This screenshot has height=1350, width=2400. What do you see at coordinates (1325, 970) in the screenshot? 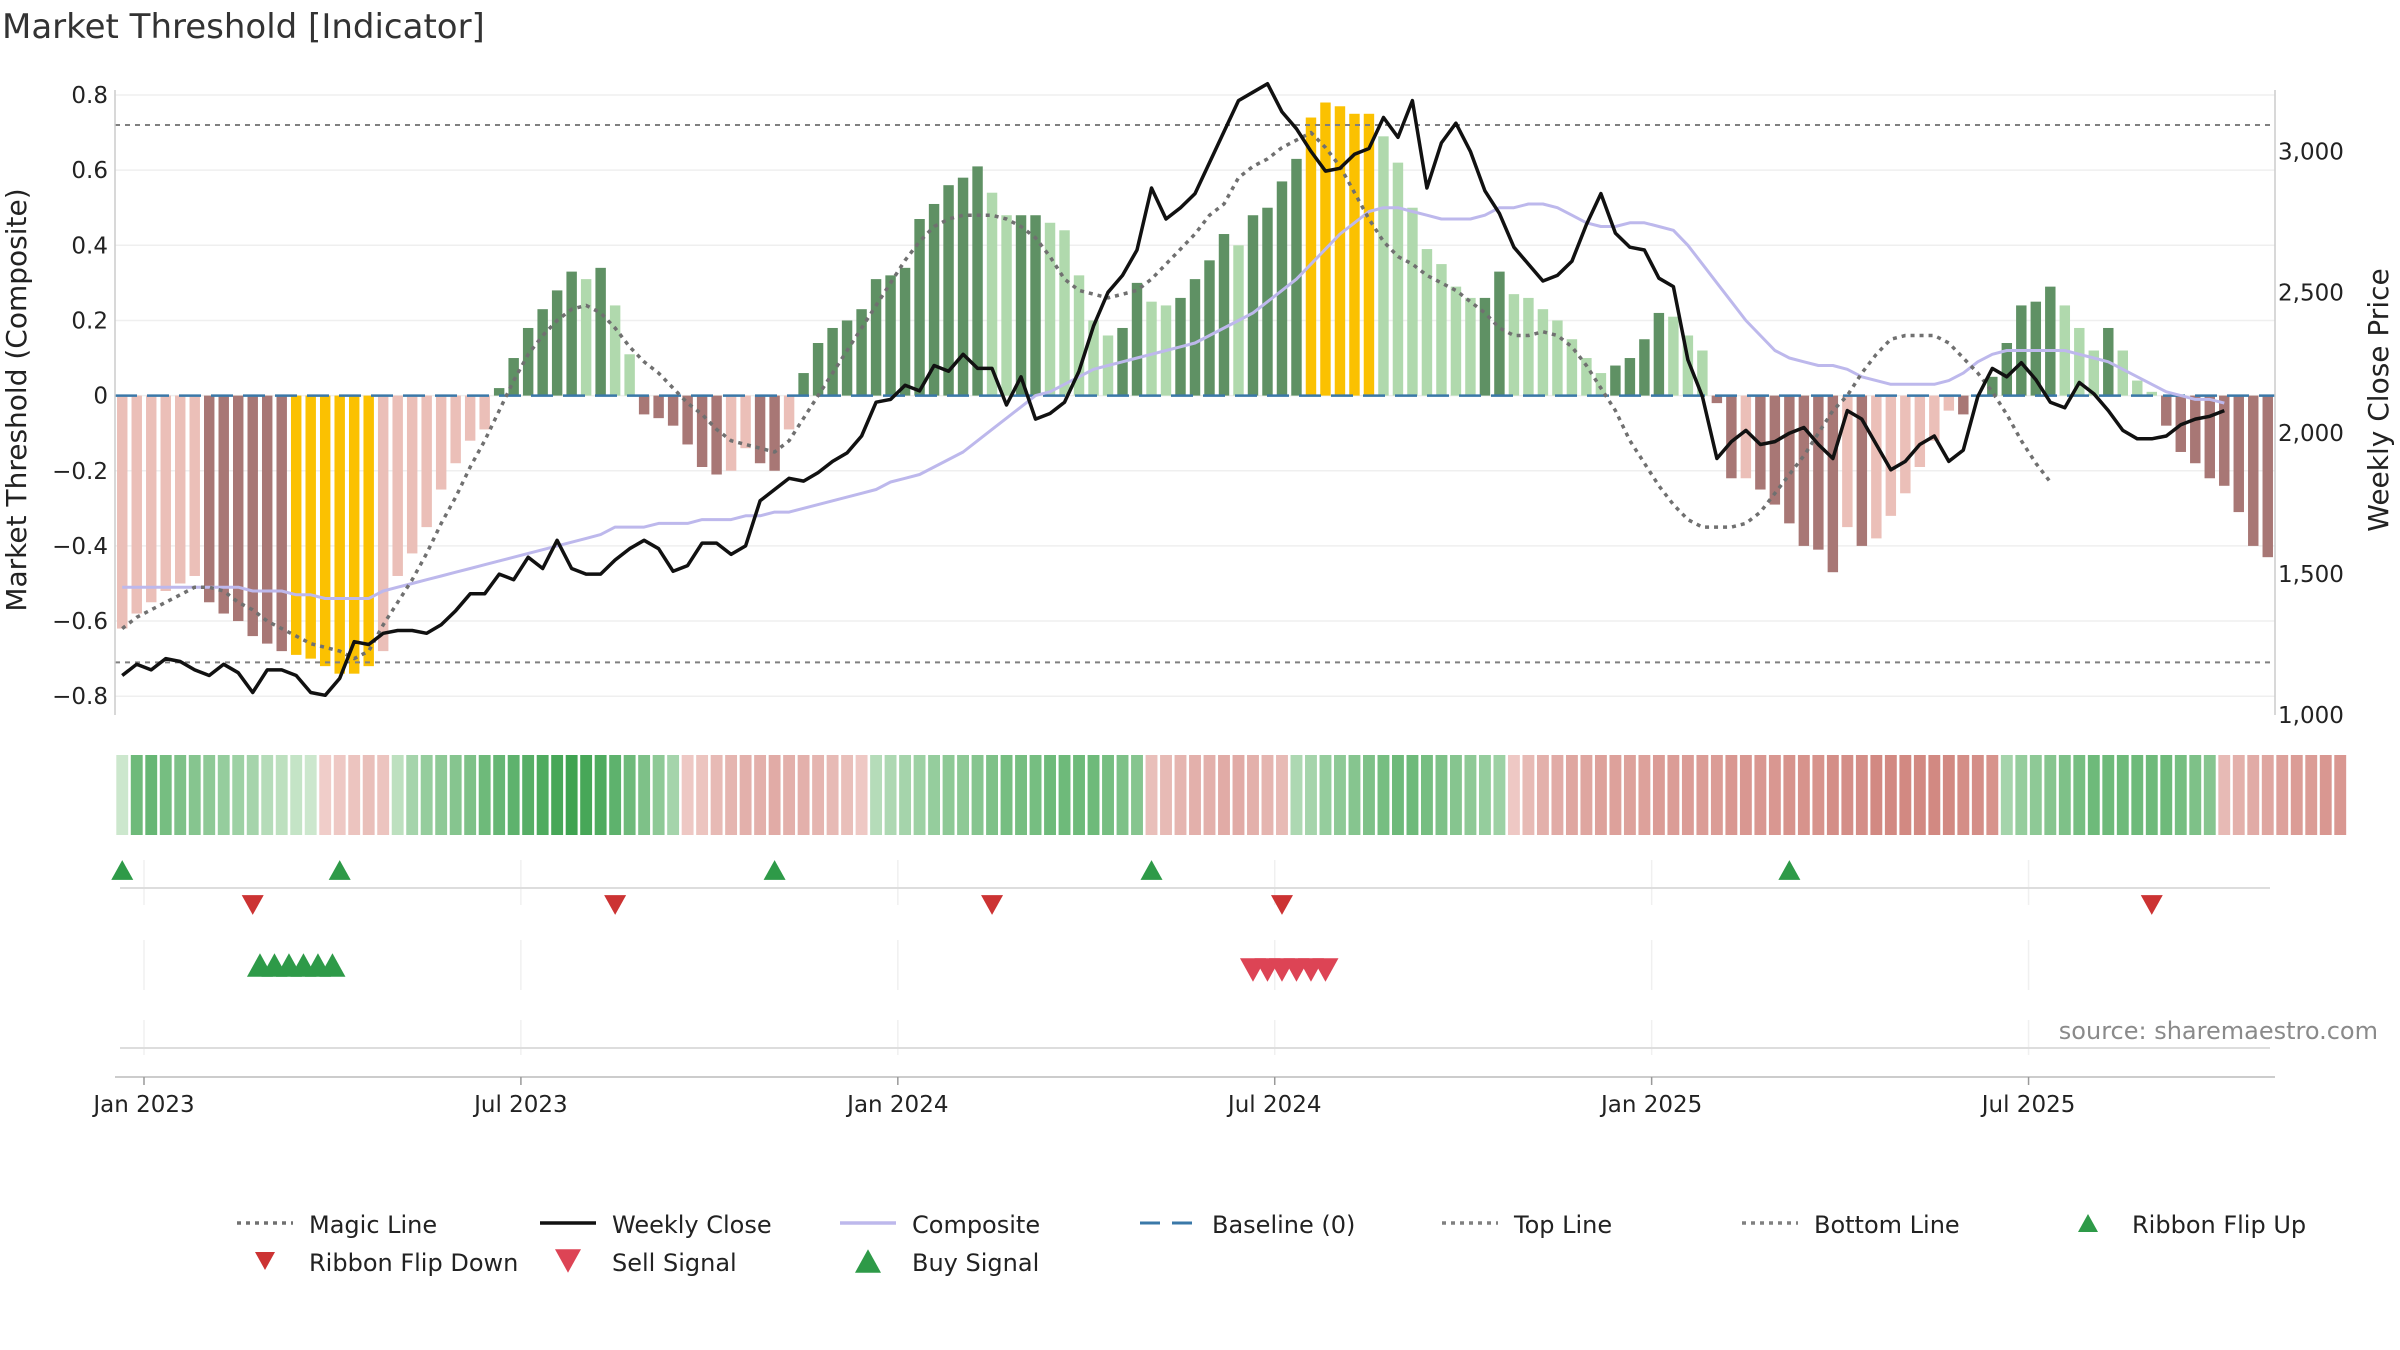
I see `sell-signal-marker` at bounding box center [1325, 970].